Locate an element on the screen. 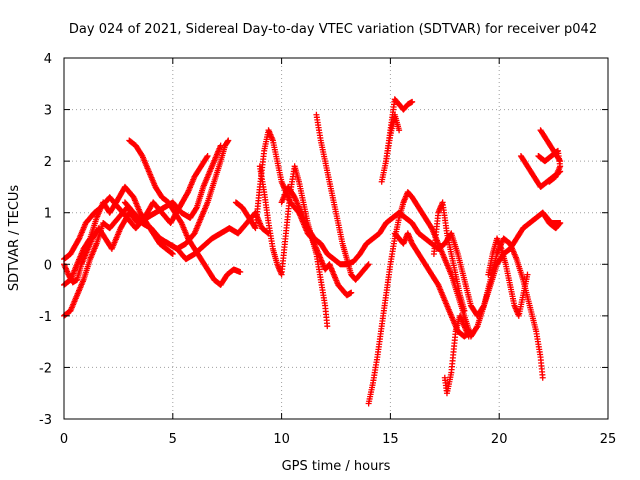 This screenshot has width=640, height=480. x-tick-label: 25 is located at coordinates (608, 439).